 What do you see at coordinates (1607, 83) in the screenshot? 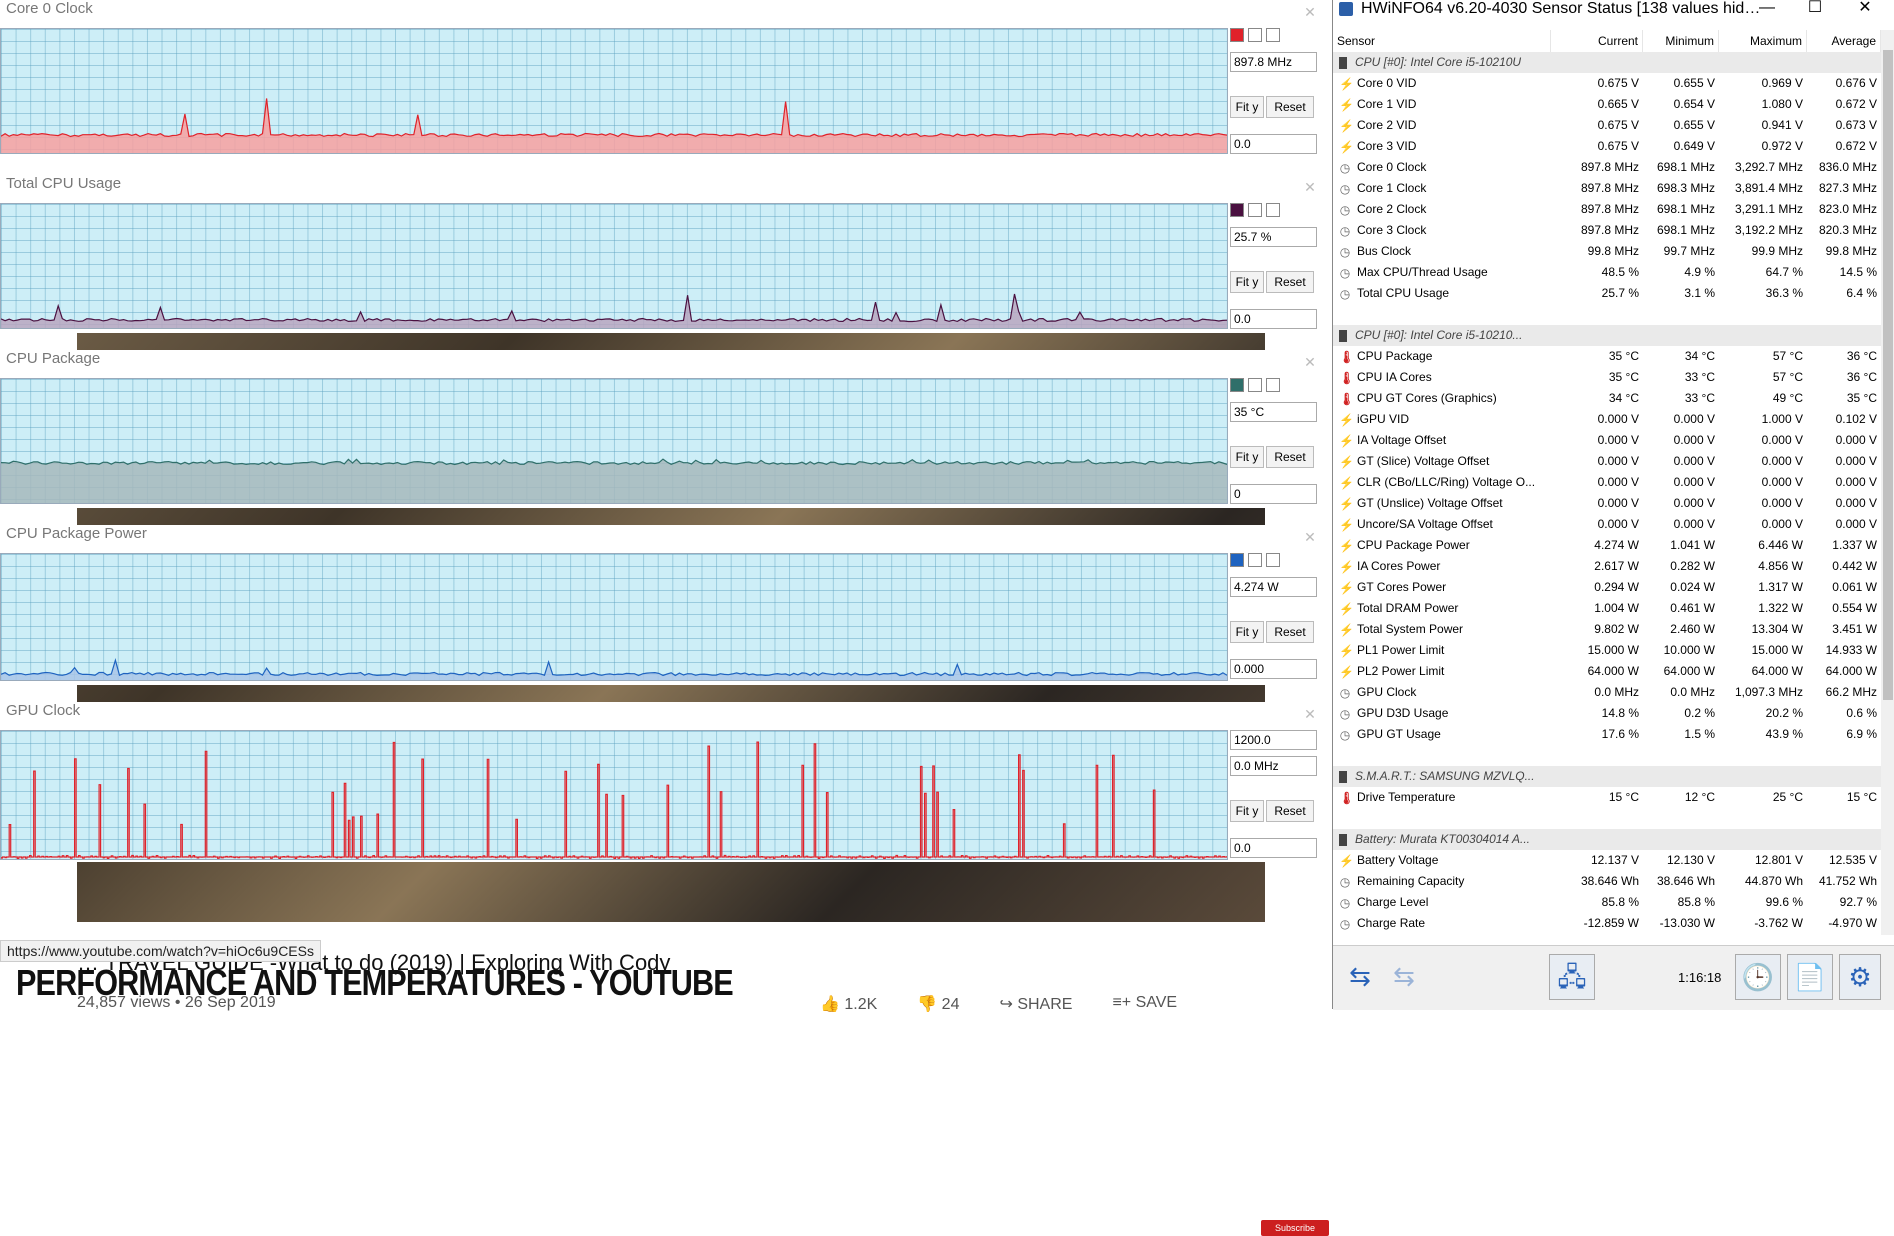
I see `sensor-row: ⚡ Core 0 VID 0.675 V 0.655 V 0.969 V 0.676 V` at bounding box center [1607, 83].